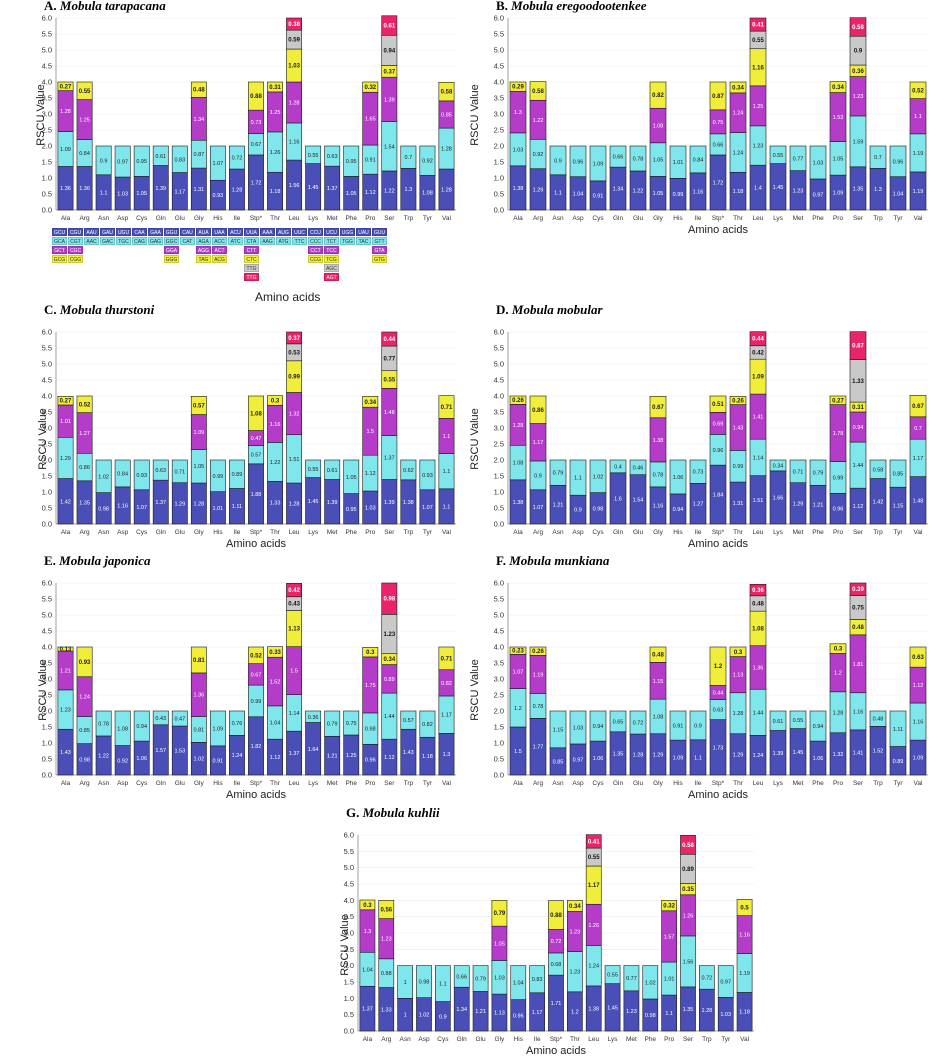 This screenshot has height=1063, width=945. What do you see at coordinates (349, 998) in the screenshot?
I see `y-tick-label: 1.0` at bounding box center [349, 998].